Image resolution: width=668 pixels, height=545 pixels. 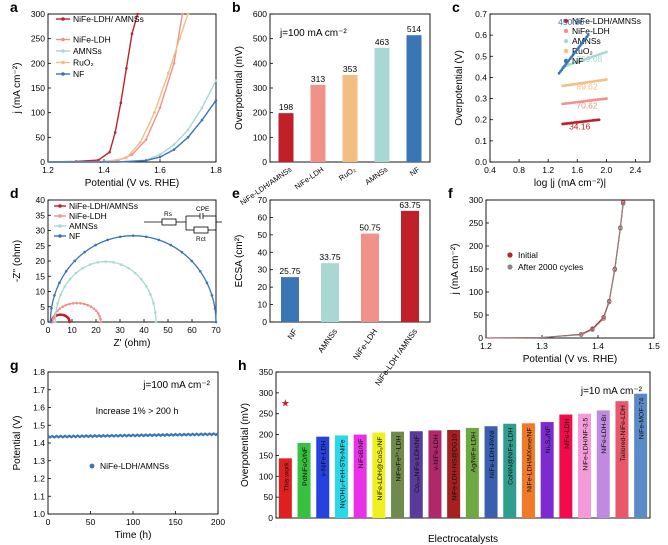 I want to click on circuit-label-rs: Rs, so click(x=168, y=214).